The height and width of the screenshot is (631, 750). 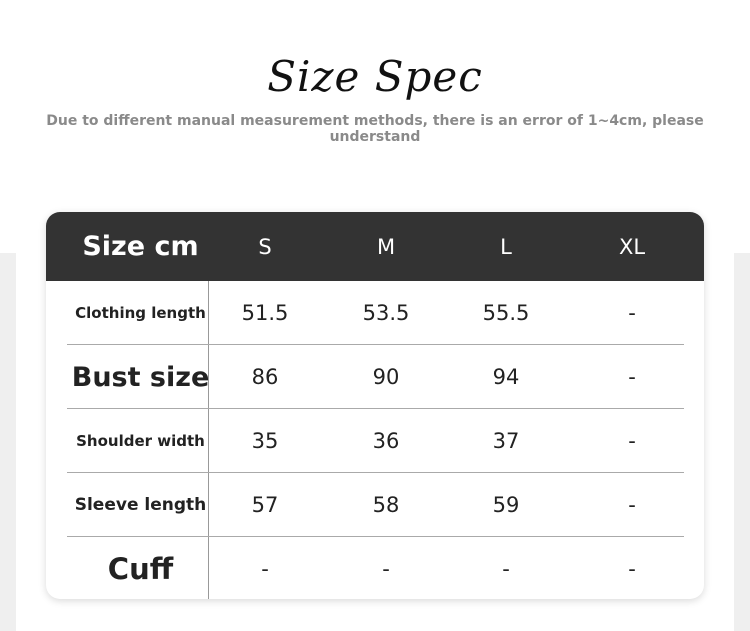 I want to click on row-label: Shoulder width, so click(x=140, y=441).